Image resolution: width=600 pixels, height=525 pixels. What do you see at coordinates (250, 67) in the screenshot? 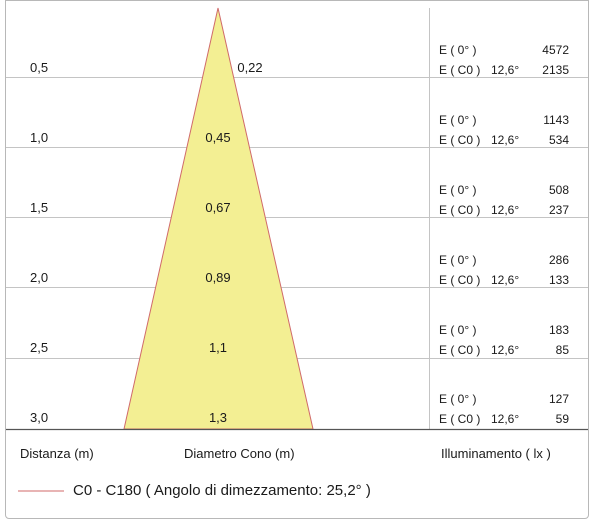
I see `diameter-value: 0,22` at bounding box center [250, 67].